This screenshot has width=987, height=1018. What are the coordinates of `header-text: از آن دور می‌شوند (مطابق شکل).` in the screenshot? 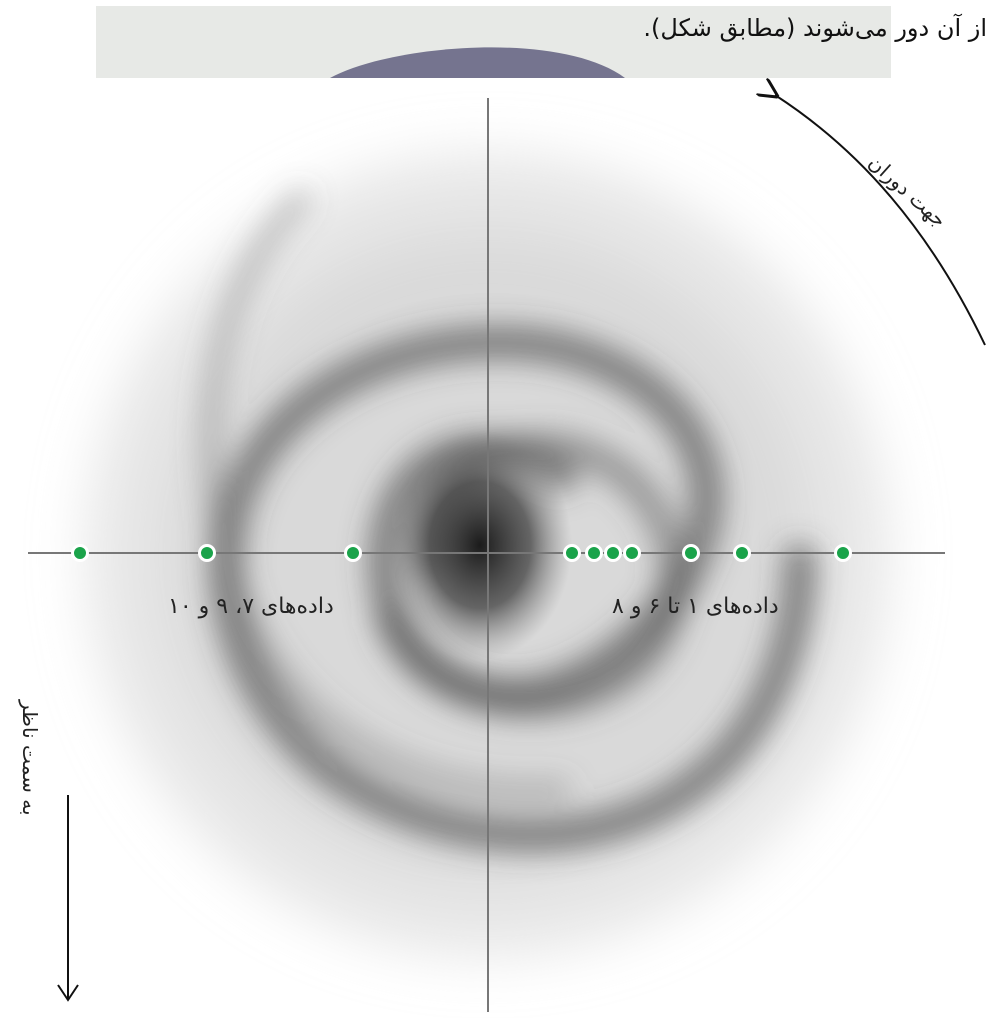 It's located at (815, 28).